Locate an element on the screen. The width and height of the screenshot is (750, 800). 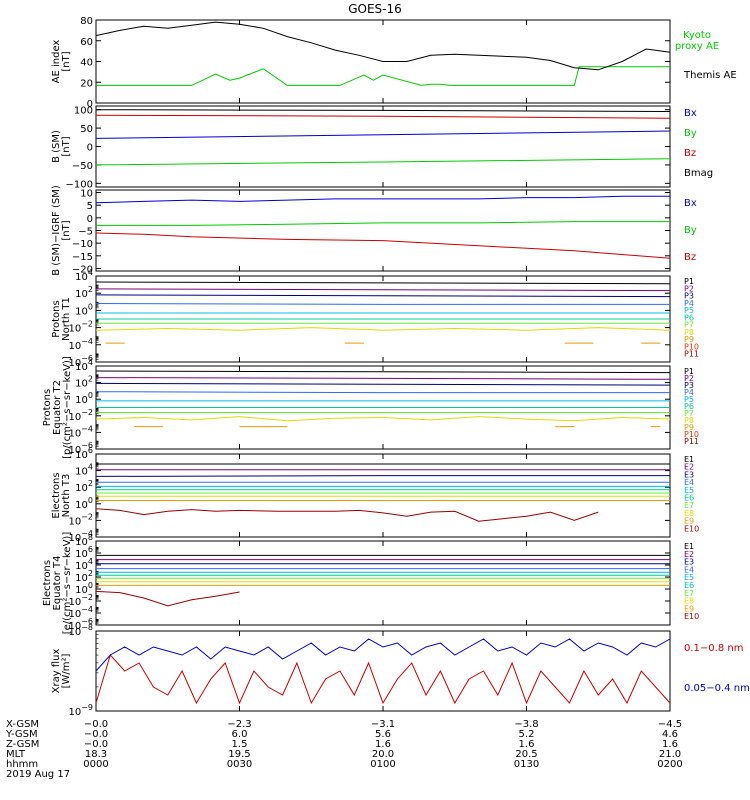
legend-label: E6 is located at coordinates (689, 585).